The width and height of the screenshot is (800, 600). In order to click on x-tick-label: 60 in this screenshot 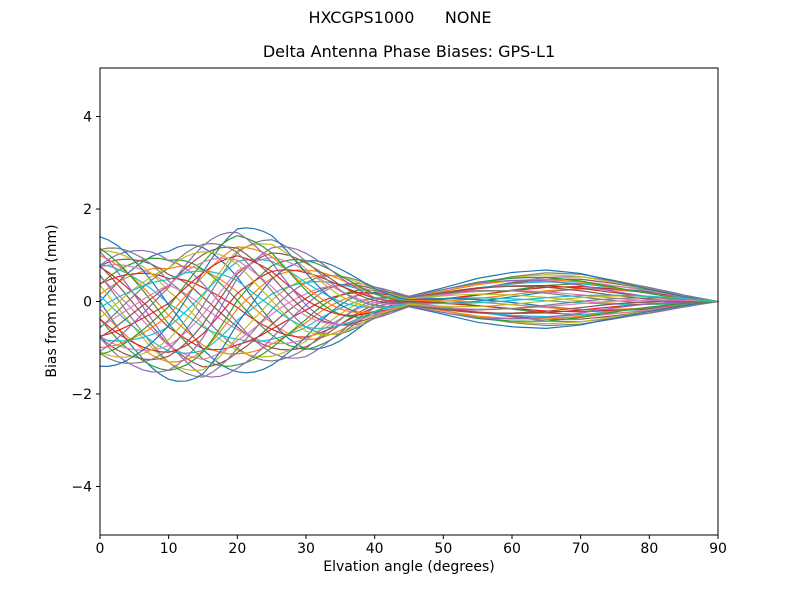, I will do `click(512, 549)`.